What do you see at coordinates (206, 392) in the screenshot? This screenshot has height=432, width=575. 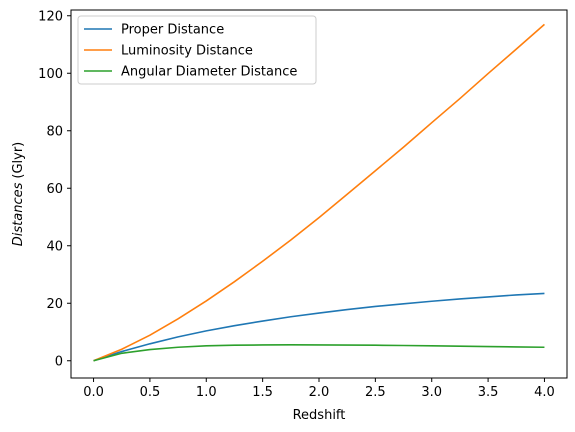 I see `x-tick-label: 1.0` at bounding box center [206, 392].